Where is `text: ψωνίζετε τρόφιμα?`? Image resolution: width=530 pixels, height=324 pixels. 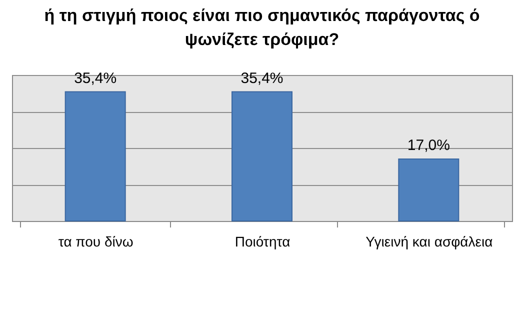
text: ψωνίζετε τρόφιμα? is located at coordinates (262, 39).